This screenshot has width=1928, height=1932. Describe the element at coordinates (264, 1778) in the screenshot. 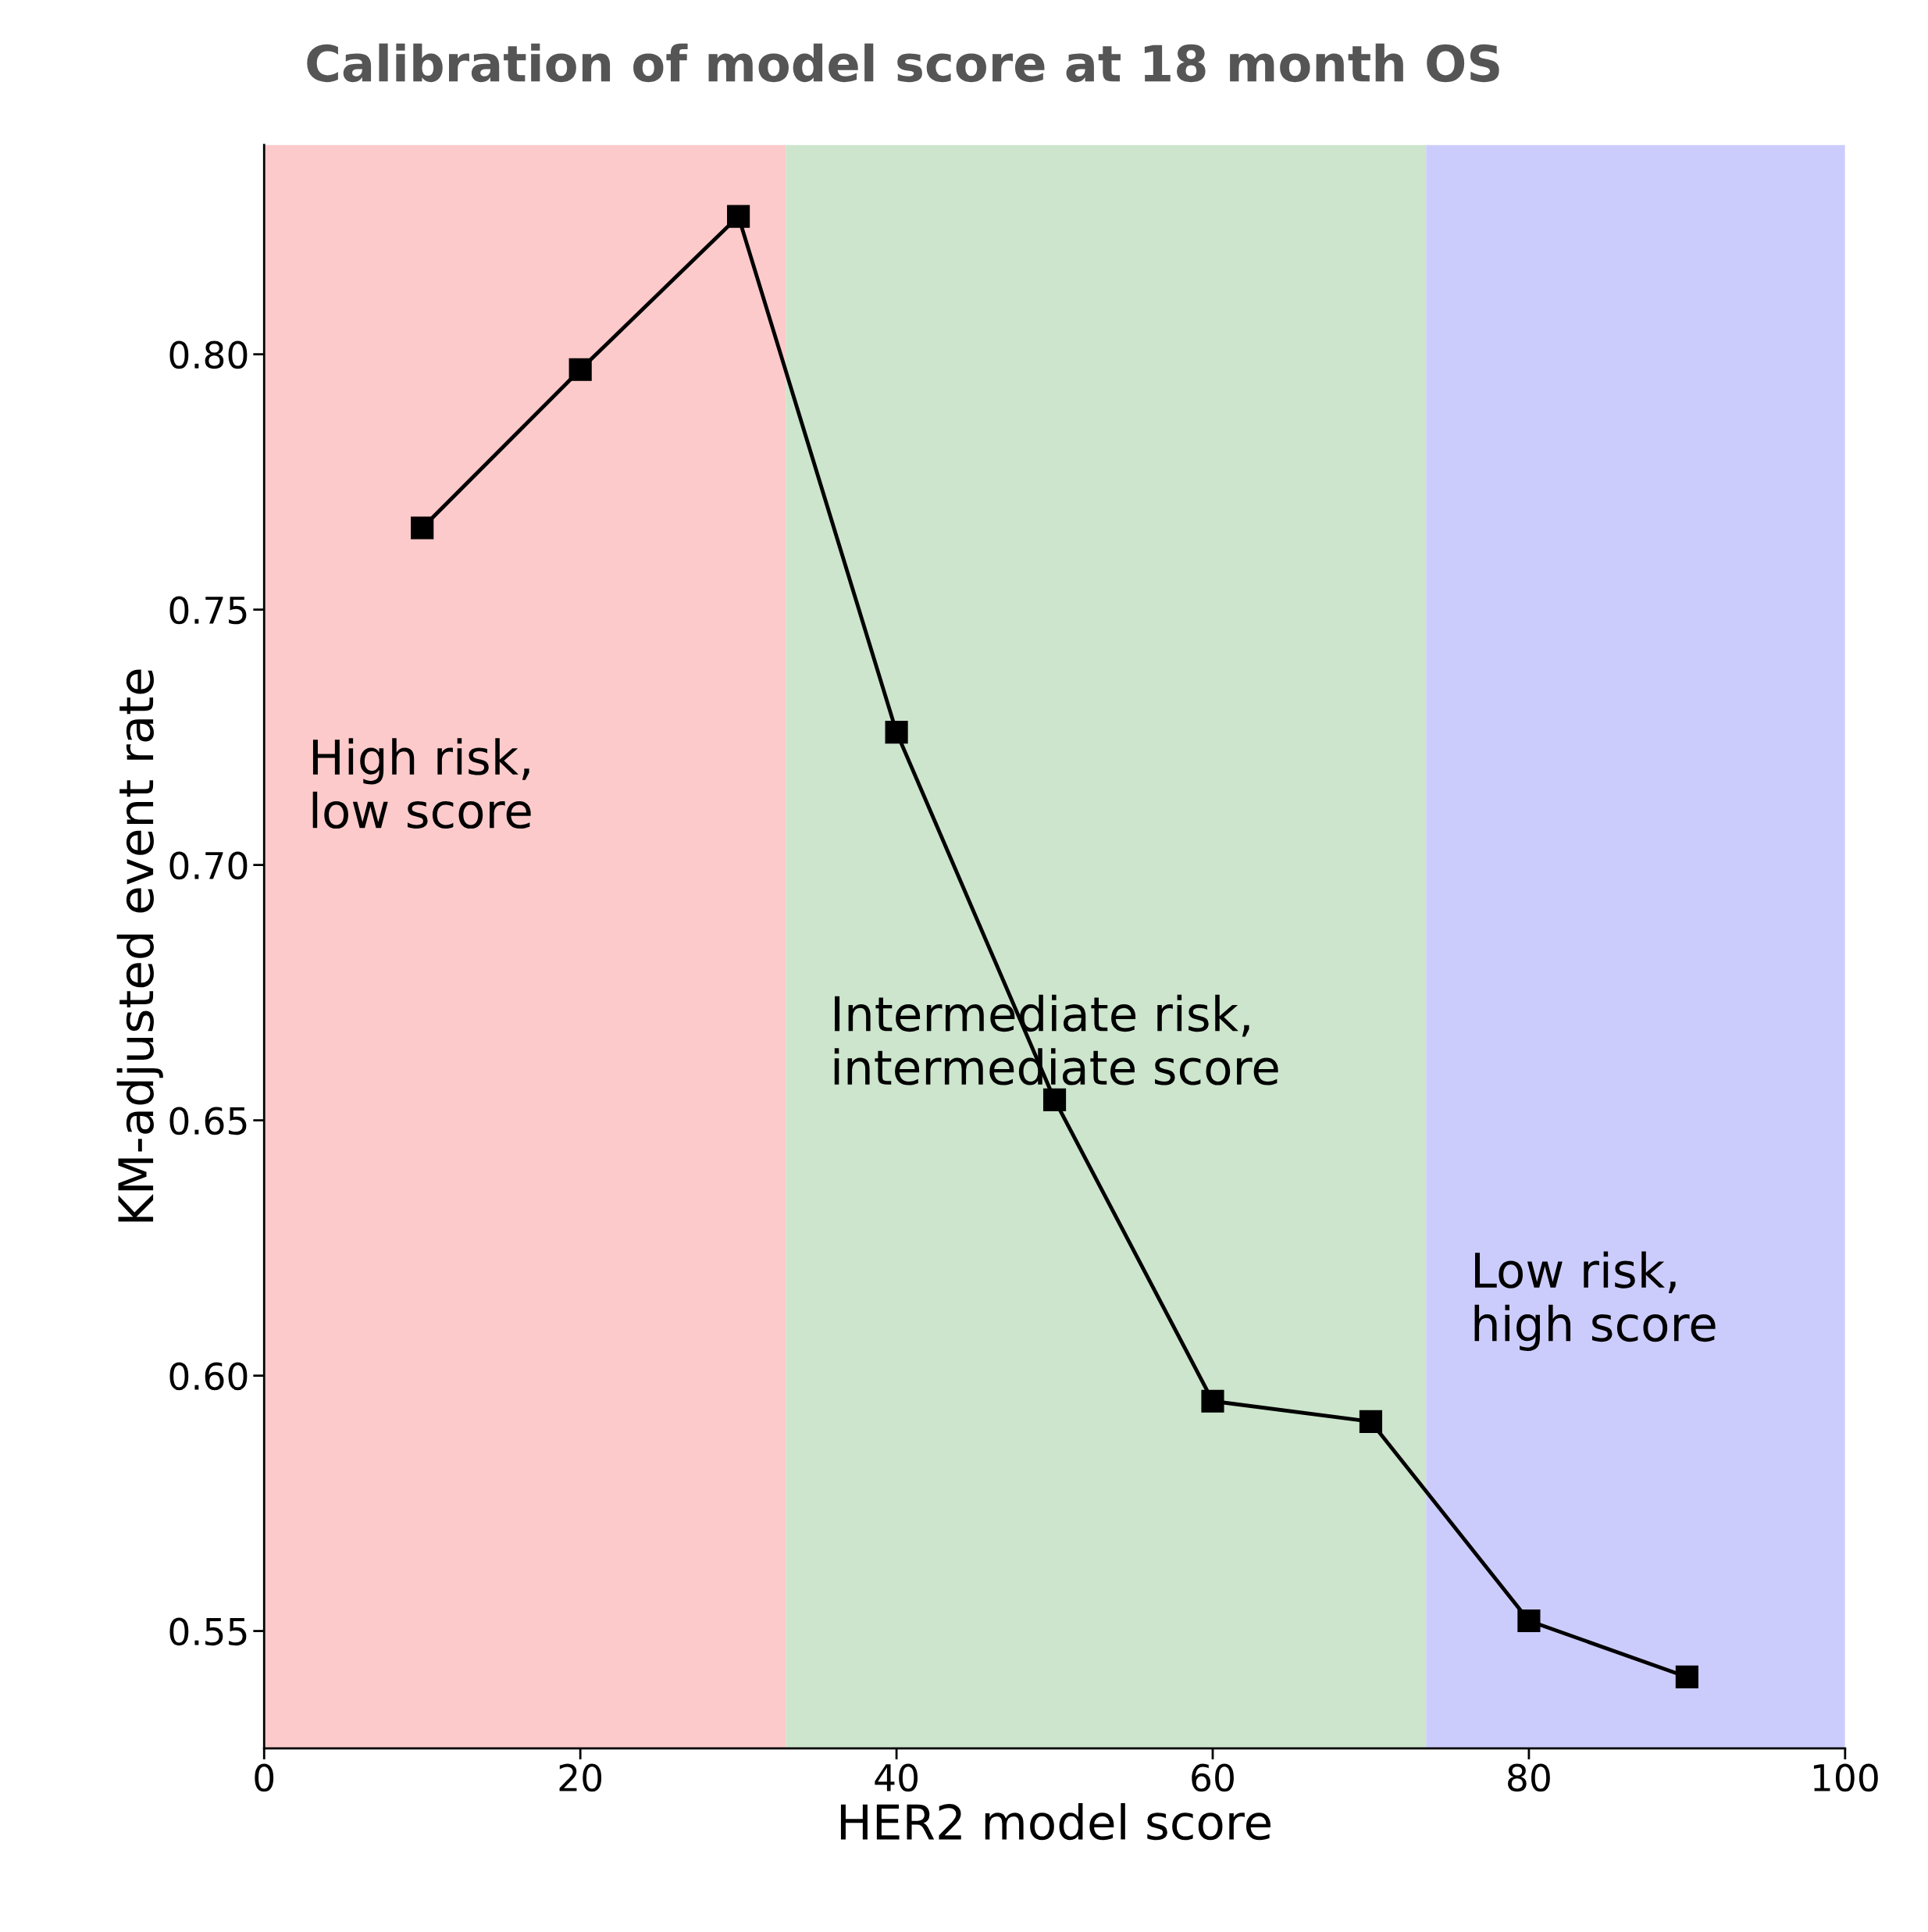

I see `x-tick-label: 0` at that location.